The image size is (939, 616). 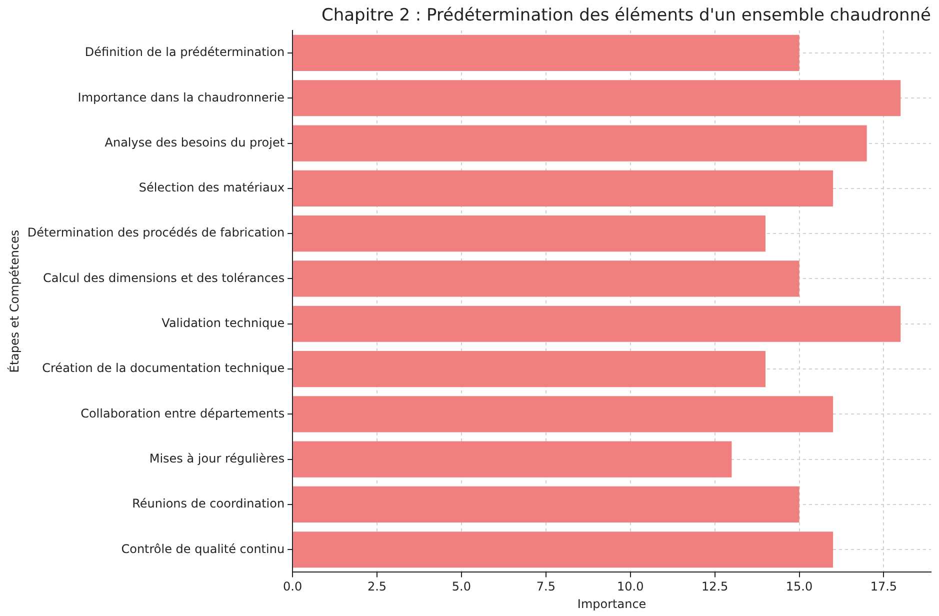 What do you see at coordinates (181, 97) in the screenshot?
I see `y-tick-label: Importance dans la chaudronnerie` at bounding box center [181, 97].